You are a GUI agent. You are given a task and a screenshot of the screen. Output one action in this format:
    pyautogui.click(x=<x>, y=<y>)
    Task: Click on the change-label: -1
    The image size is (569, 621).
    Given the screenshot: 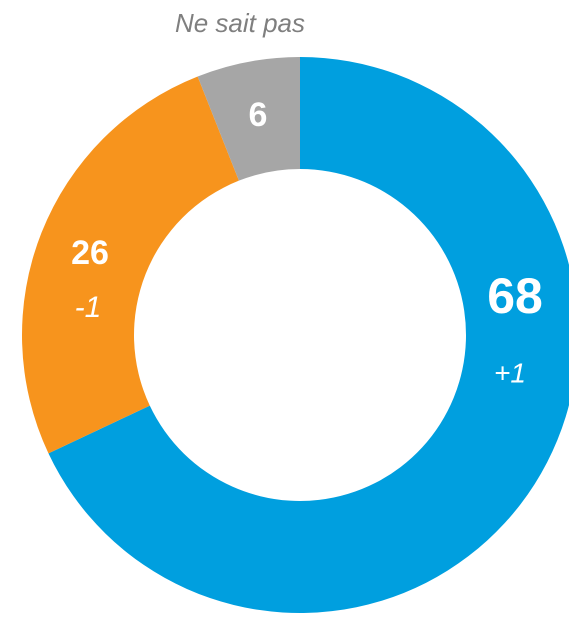 What is the action you would take?
    pyautogui.click(x=88, y=307)
    